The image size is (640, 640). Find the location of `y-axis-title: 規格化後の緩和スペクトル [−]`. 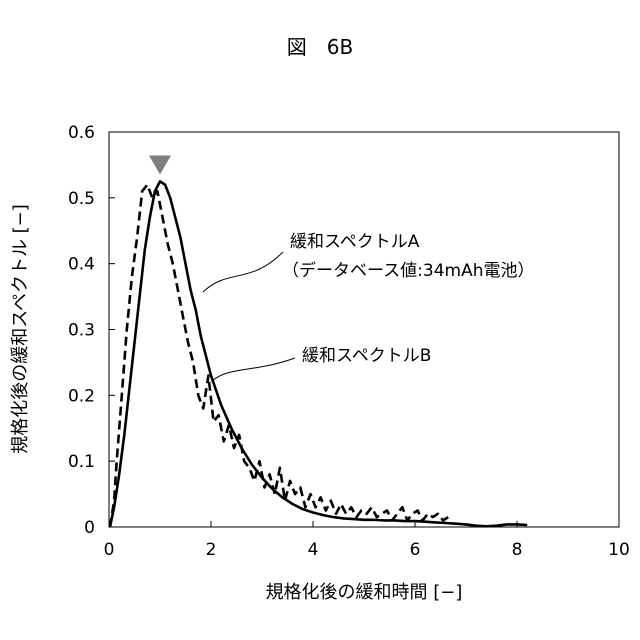

y-axis-title: 規格化後の緩和スペクトル [−] is located at coordinates (20, 329).